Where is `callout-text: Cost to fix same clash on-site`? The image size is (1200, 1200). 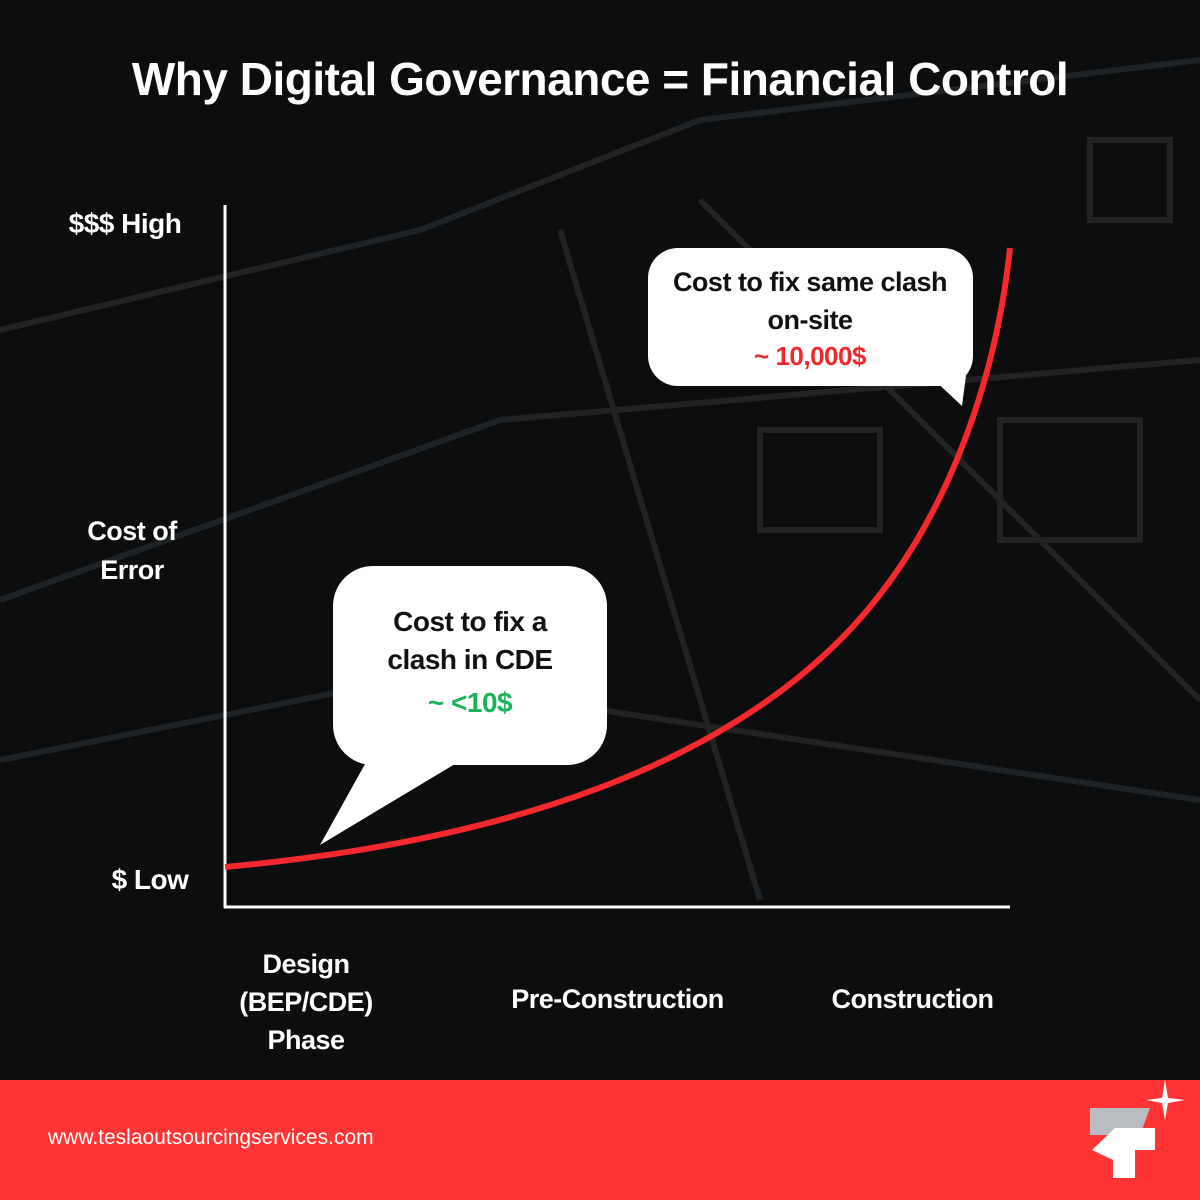
callout-text: Cost to fix same clash on-site is located at coordinates (810, 301).